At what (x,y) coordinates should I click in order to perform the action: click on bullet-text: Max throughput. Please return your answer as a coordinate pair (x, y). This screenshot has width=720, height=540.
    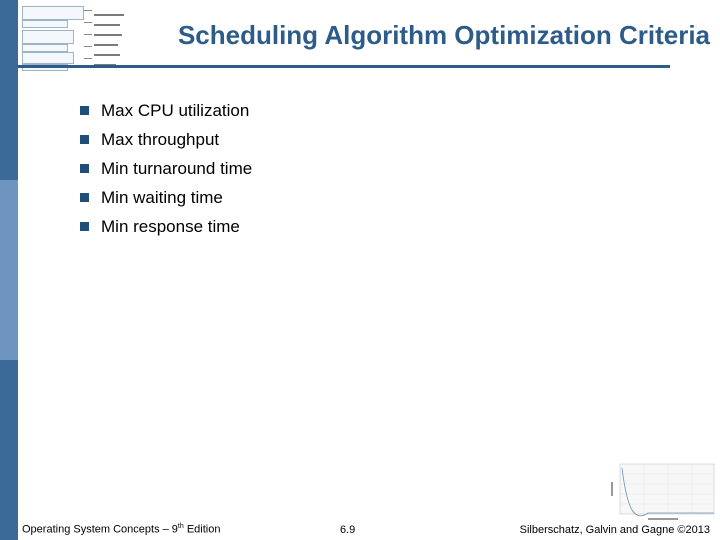
    Looking at the image, I should click on (160, 139).